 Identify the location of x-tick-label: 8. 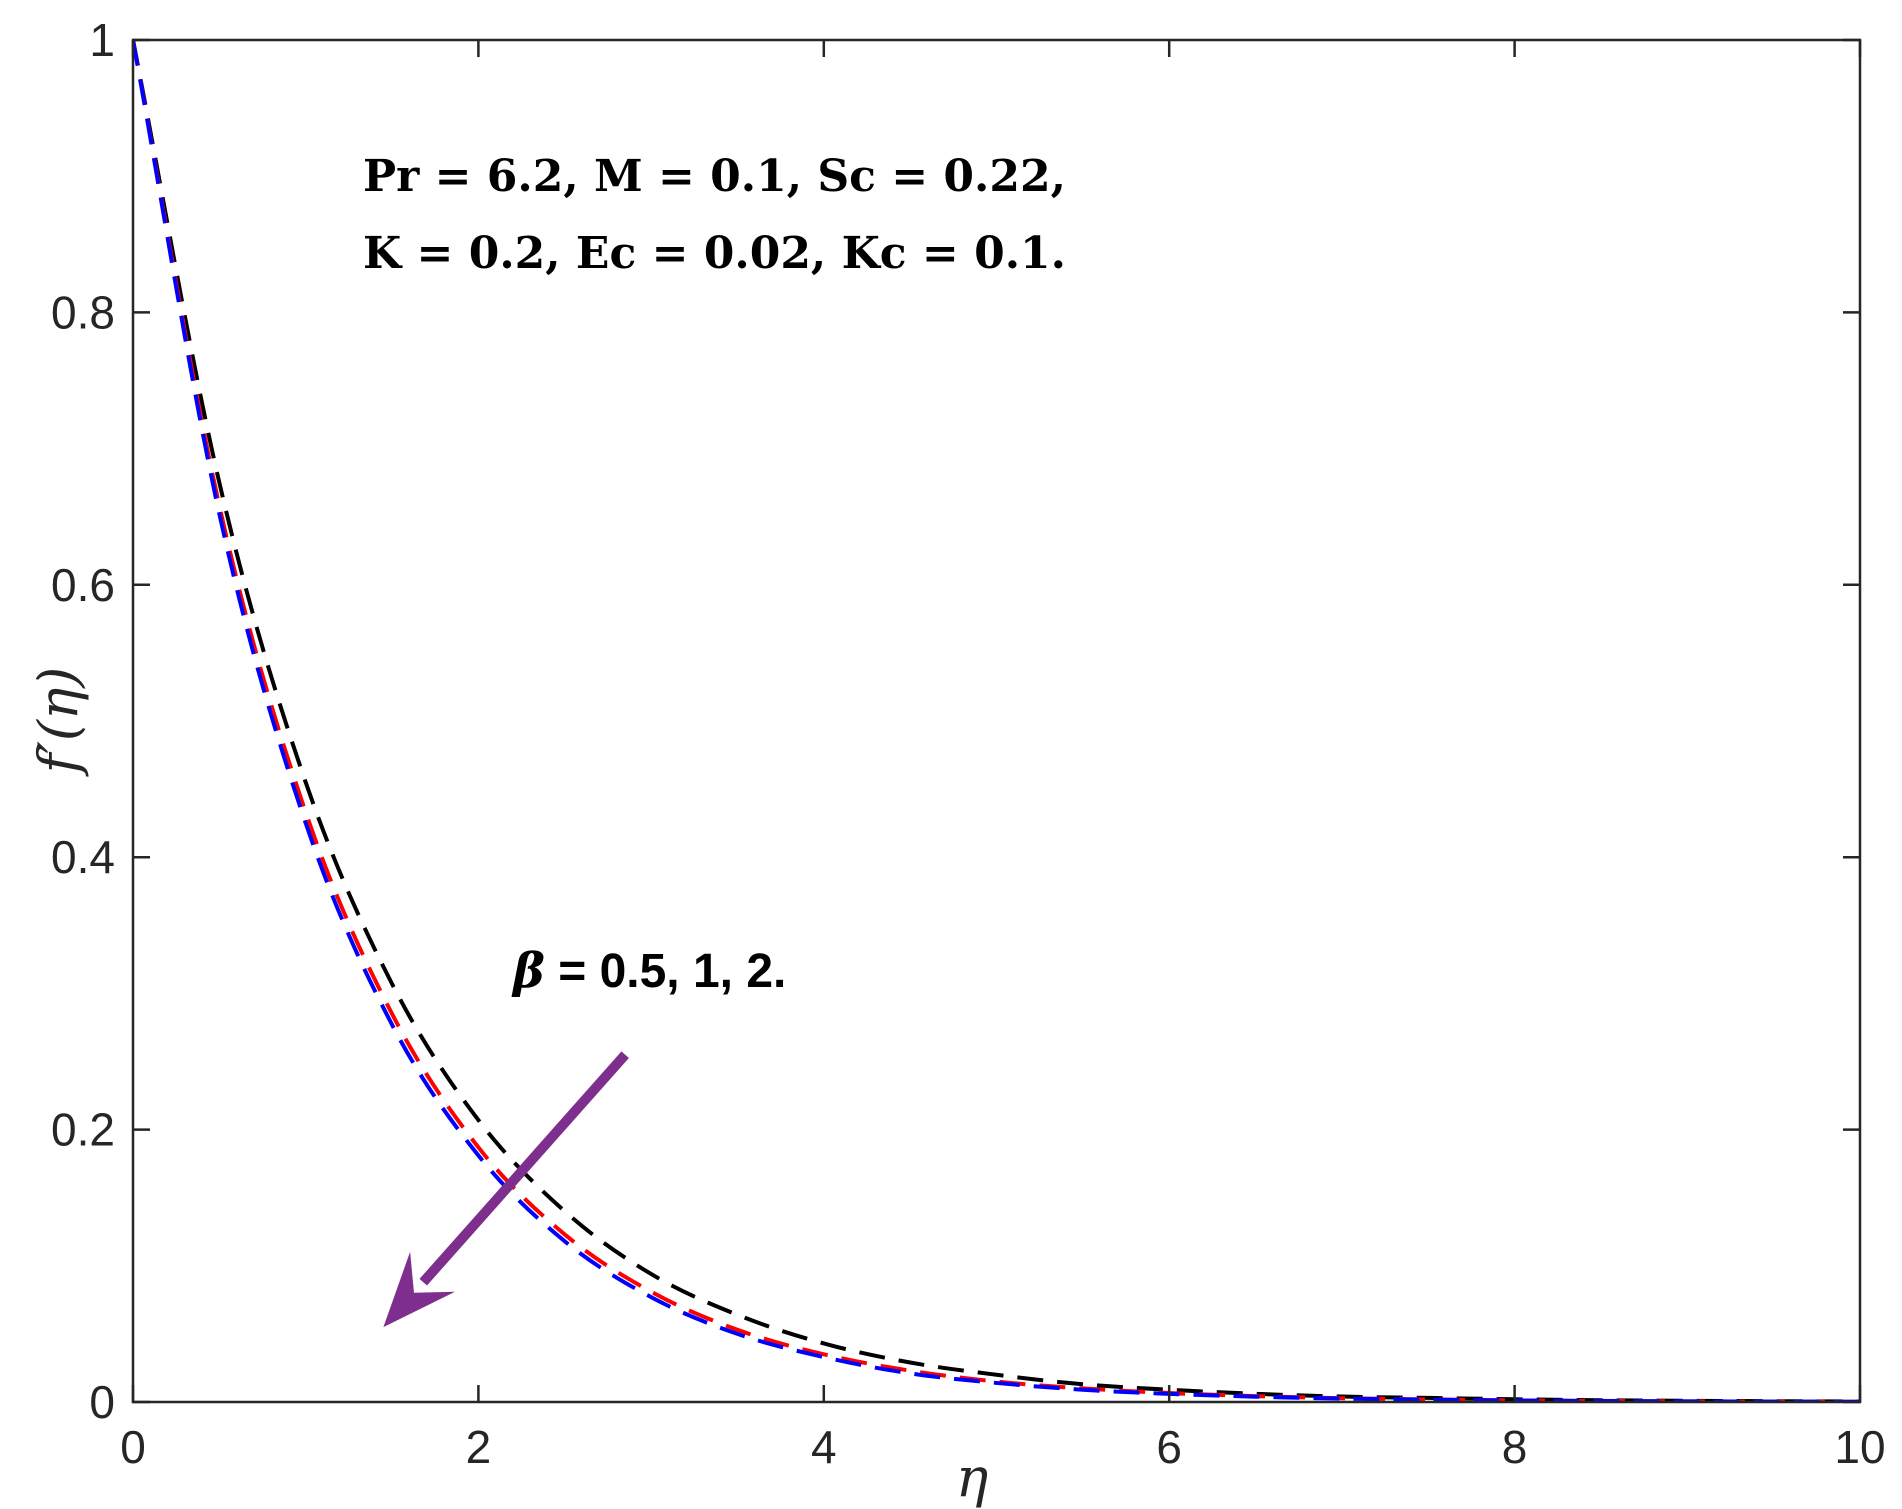
(1515, 1447).